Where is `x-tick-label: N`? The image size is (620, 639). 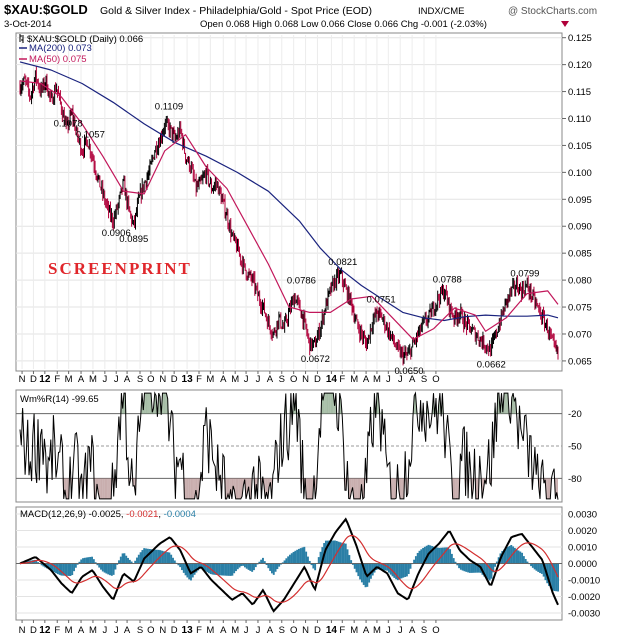
x-tick-label: N is located at coordinates (162, 379).